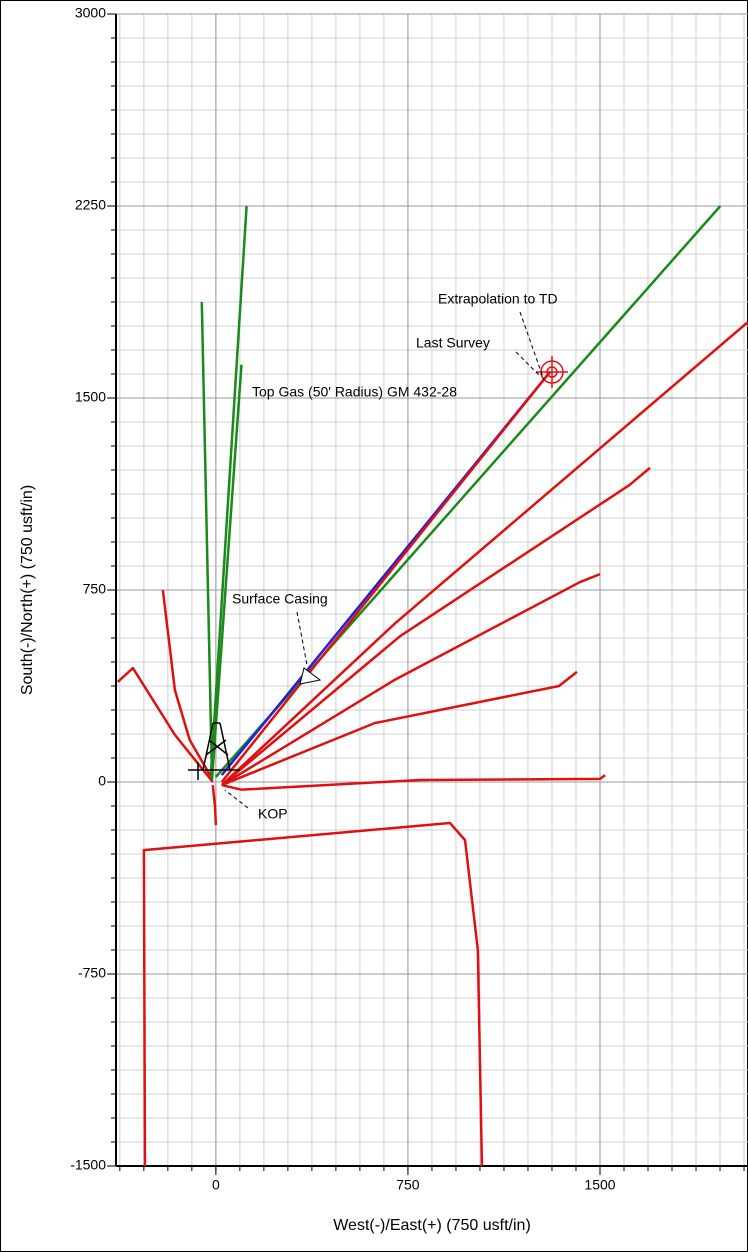  I want to click on annotation: Last Survey, so click(453, 343).